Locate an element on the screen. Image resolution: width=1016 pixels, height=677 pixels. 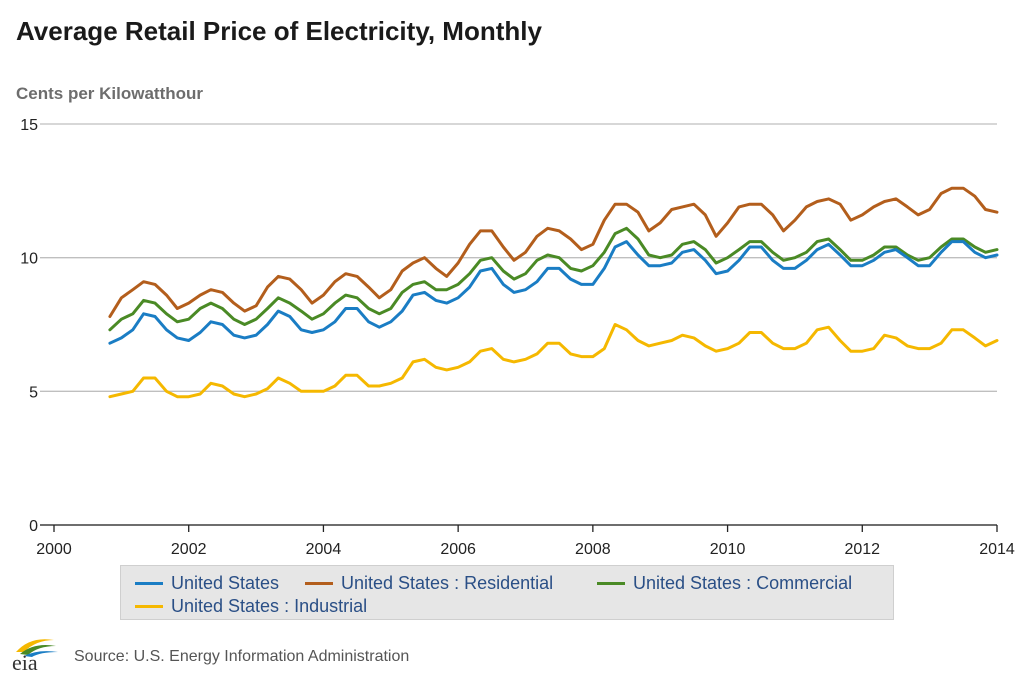
x-tick-label: 2000 is located at coordinates (54, 549).